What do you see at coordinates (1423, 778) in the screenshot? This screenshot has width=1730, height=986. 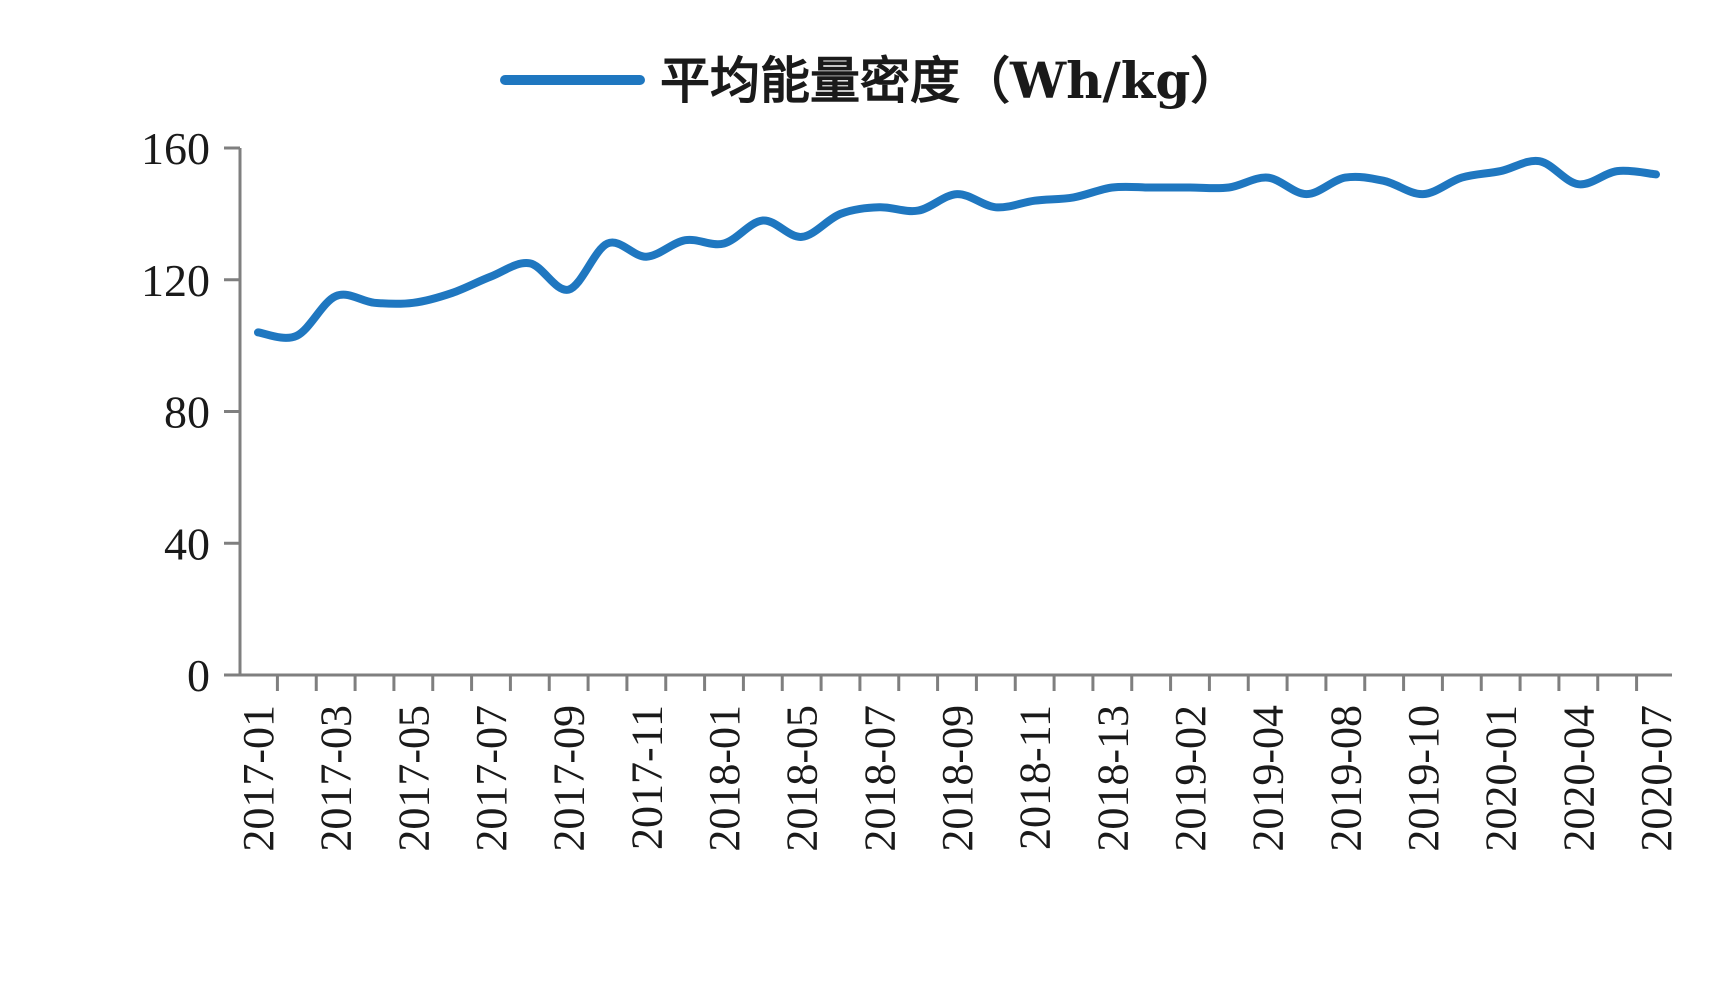 I see `x-tick-label: 2019-10` at bounding box center [1423, 778].